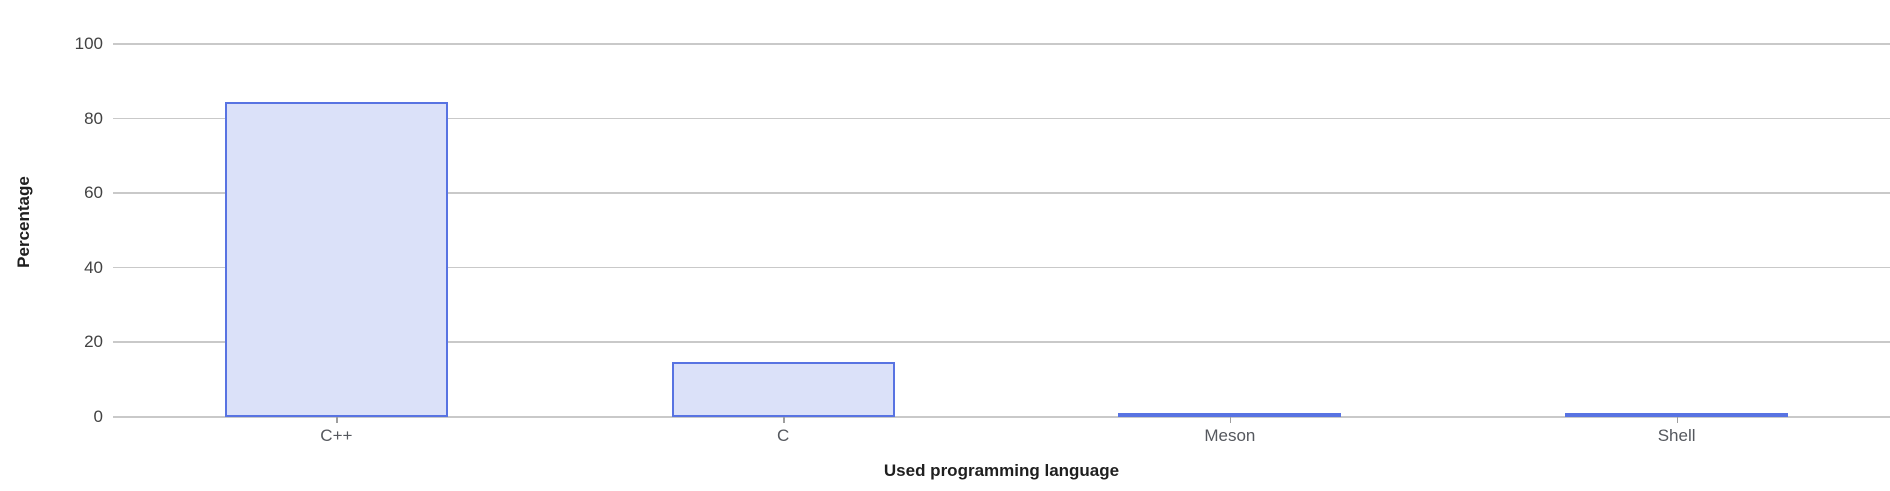  Describe the element at coordinates (1676, 435) in the screenshot. I see `category-label-shell: Shell` at that location.